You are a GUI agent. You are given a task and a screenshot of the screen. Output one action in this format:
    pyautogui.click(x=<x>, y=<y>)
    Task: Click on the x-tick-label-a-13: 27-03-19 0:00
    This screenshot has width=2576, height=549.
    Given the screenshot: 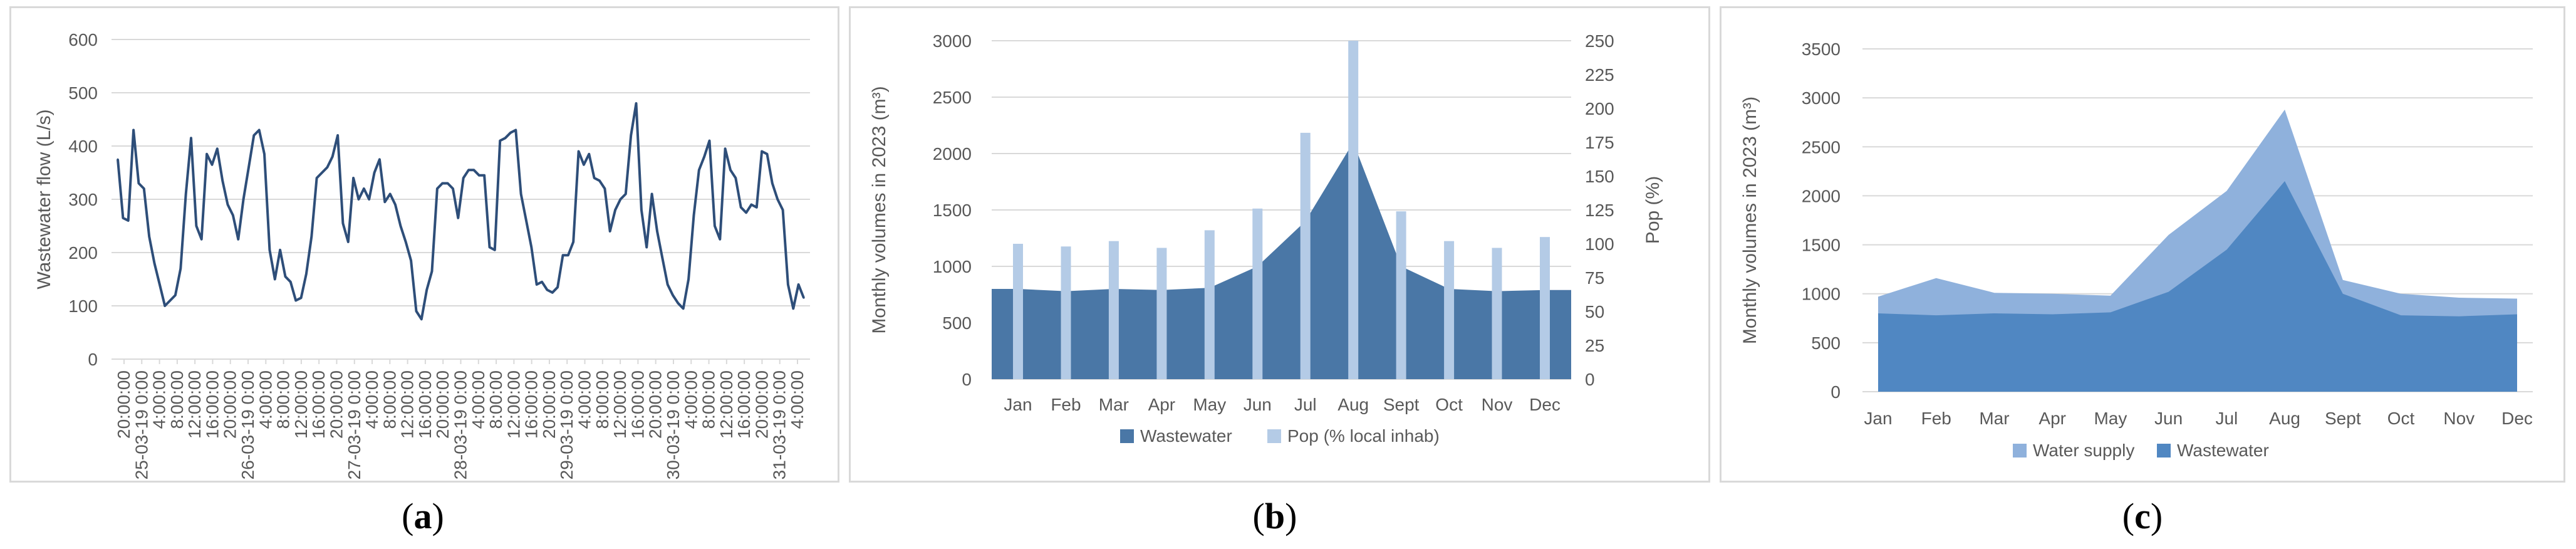 What is the action you would take?
    pyautogui.click(x=354, y=424)
    